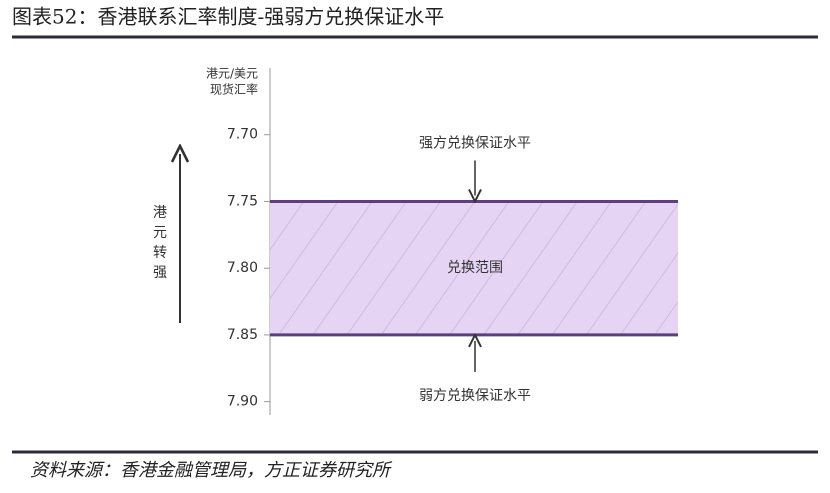  I want to click on y-tick-label: 7.80, so click(242, 268).